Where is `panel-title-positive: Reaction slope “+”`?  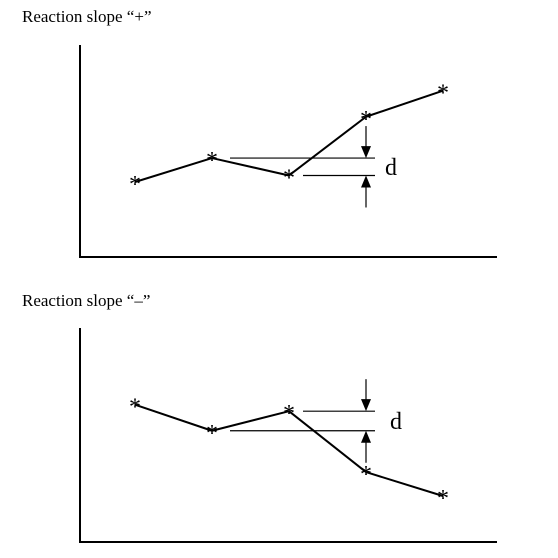
panel-title-positive: Reaction slope “+” is located at coordinates (87, 16).